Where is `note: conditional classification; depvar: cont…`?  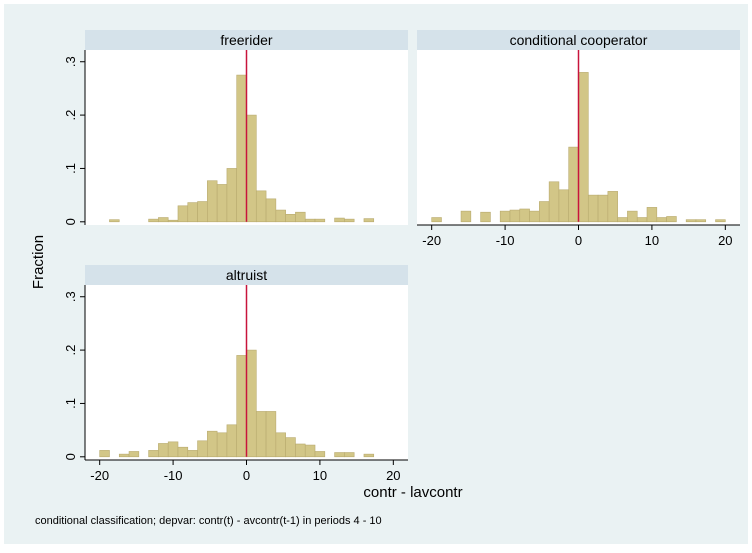
note: conditional classification; depvar: cont… is located at coordinates (208, 521).